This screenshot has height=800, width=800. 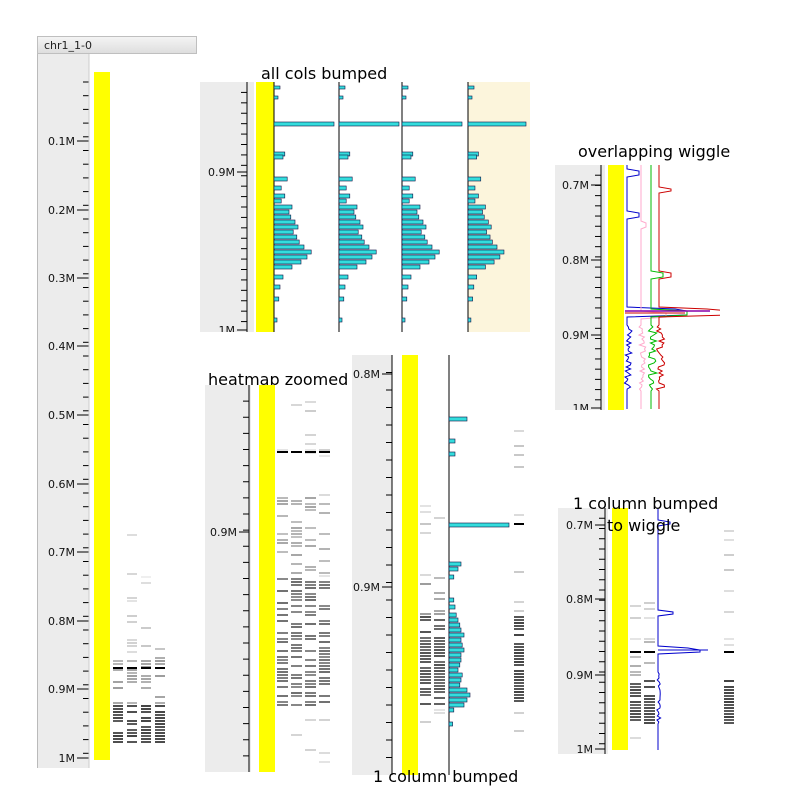 I want to click on main-ruler-tick-label: 0.2M, so click(x=61, y=210).